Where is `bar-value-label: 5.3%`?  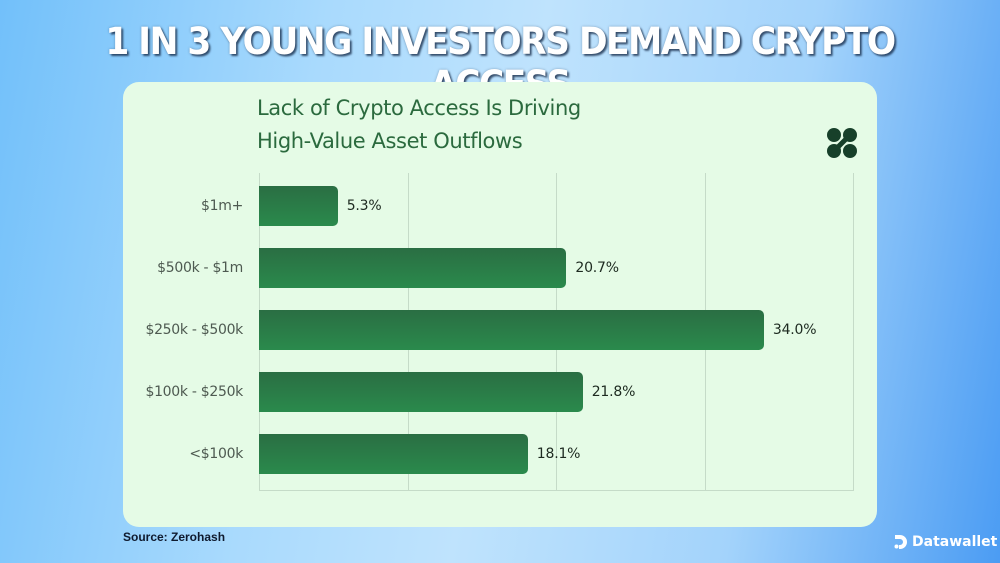
bar-value-label: 5.3% is located at coordinates (364, 206).